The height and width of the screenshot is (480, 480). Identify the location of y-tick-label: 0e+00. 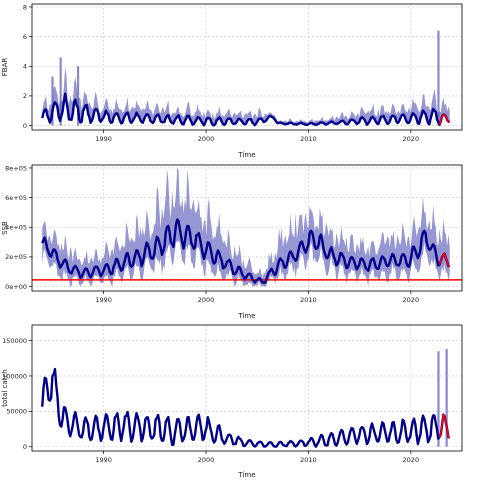
(16, 287).